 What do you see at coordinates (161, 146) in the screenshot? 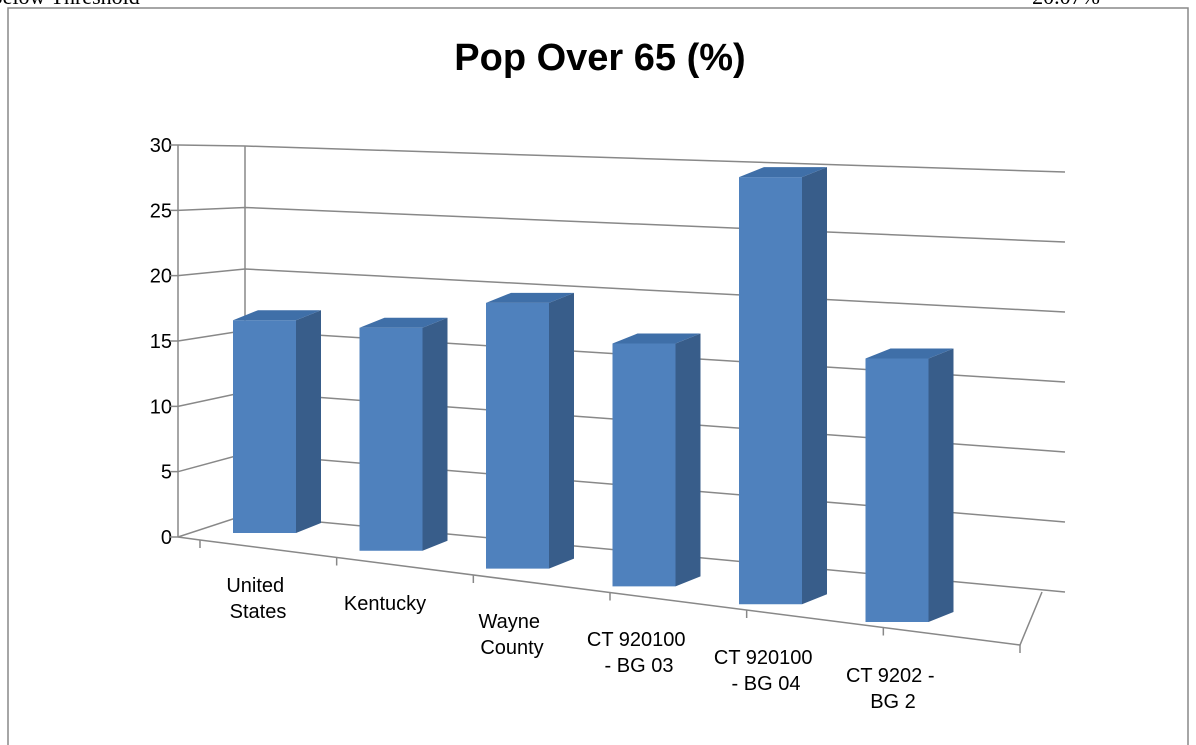
I see `y-tick-label: 30` at bounding box center [161, 146].